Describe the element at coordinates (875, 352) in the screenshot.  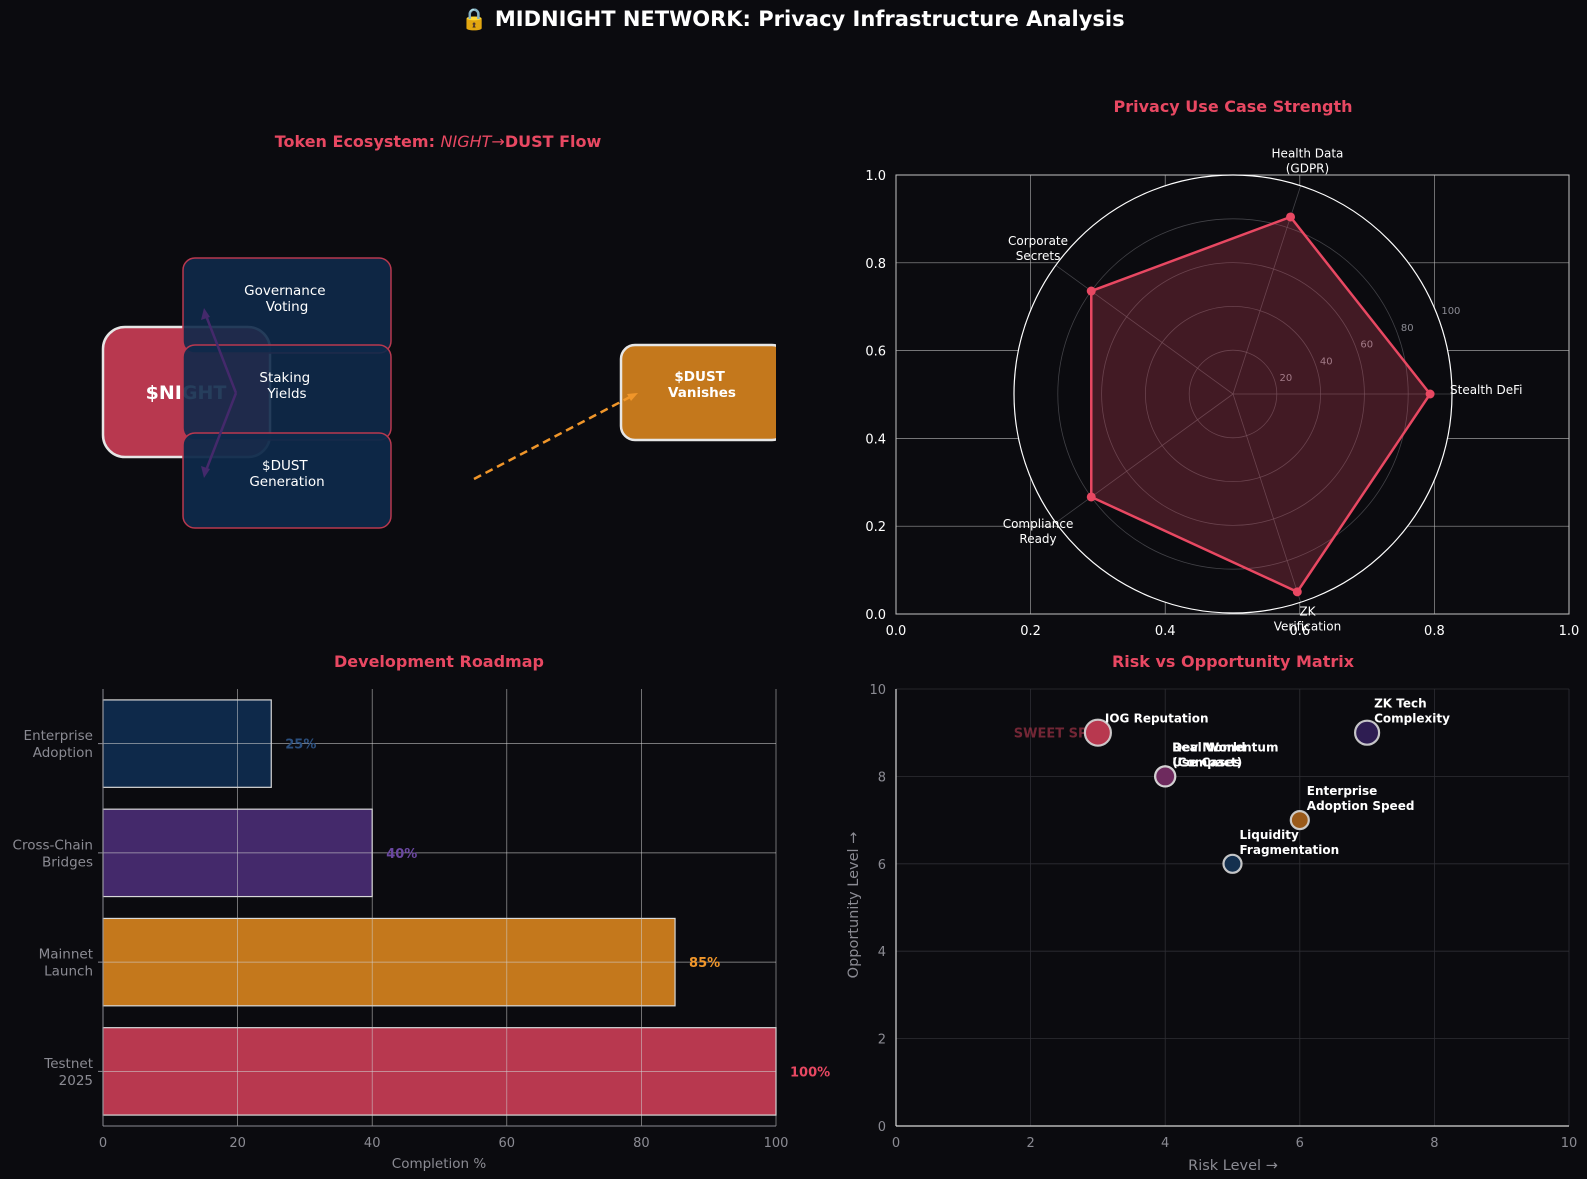
I see `radar-frame-y-tick: 0.6` at that location.